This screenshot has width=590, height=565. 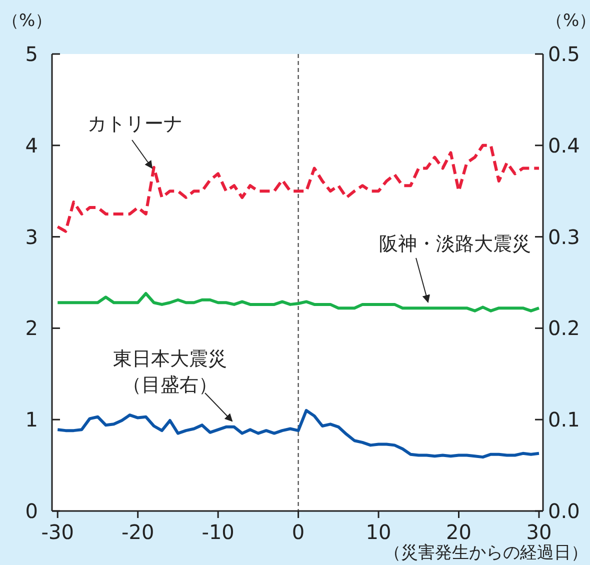 What do you see at coordinates (135, 124) in the screenshot?
I see `text: カトリーナ` at bounding box center [135, 124].